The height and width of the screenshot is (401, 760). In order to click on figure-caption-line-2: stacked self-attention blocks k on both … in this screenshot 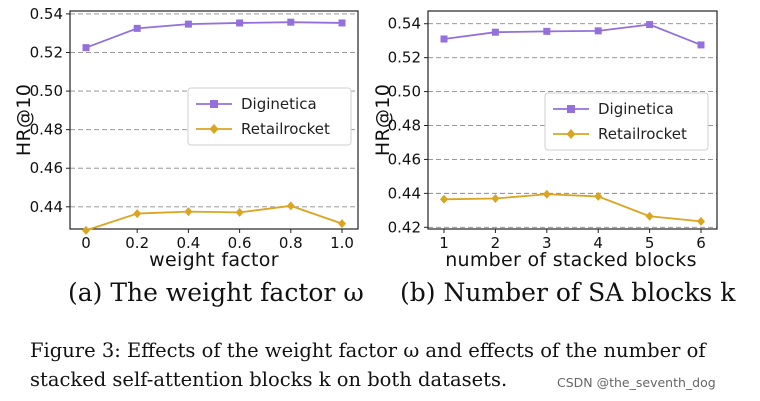, I will do `click(268, 379)`.